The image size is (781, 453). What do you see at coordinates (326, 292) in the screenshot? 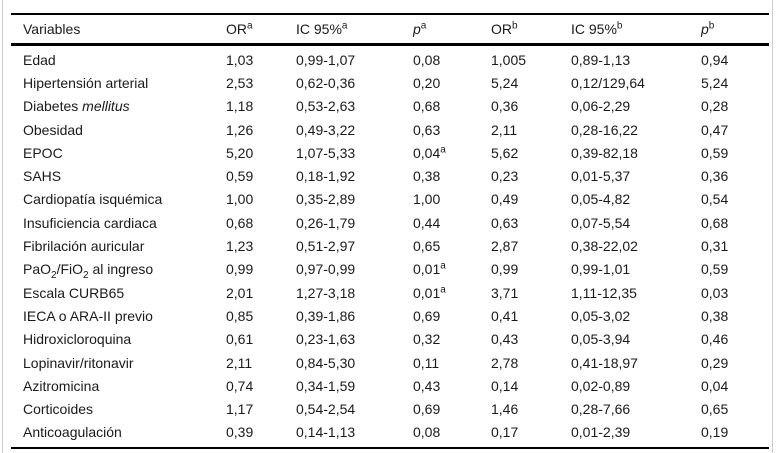
I see `value-cell: 1,27-3,18` at bounding box center [326, 292].